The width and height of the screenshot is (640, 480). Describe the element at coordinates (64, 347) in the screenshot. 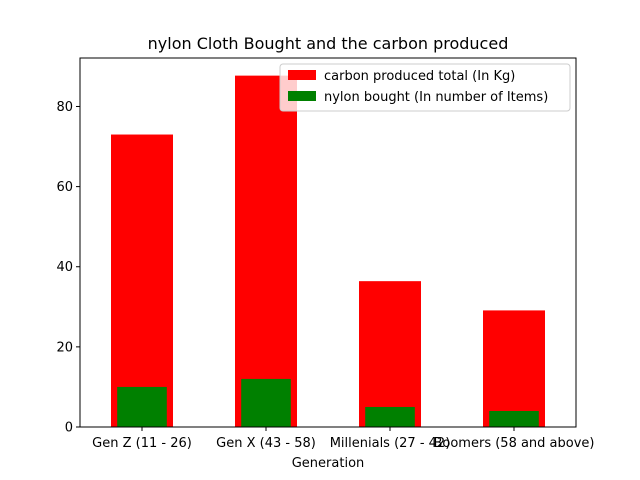

I see `y-tick-label-1: 20` at that location.